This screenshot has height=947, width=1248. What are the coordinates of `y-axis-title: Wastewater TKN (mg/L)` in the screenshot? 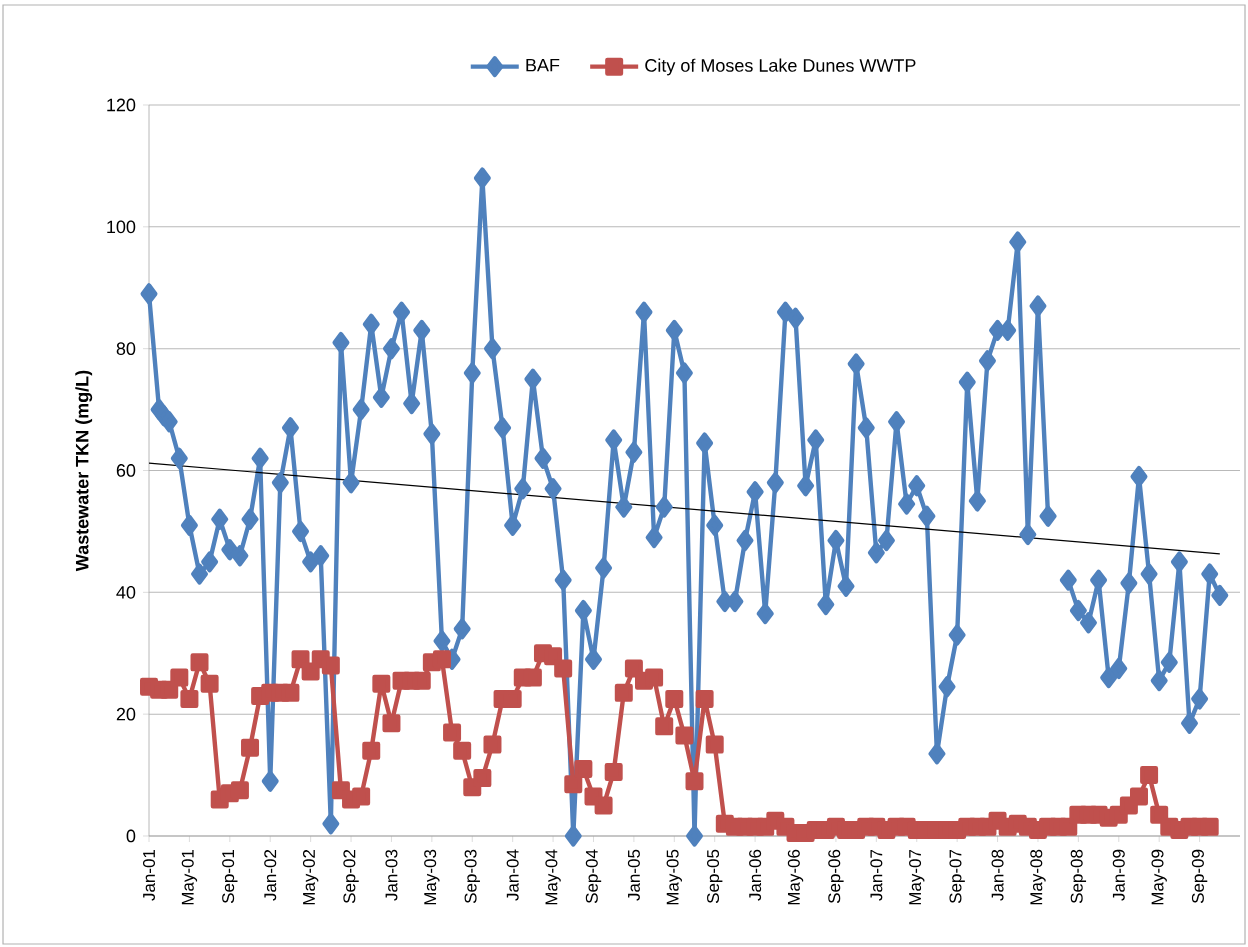 It's located at (84, 471).